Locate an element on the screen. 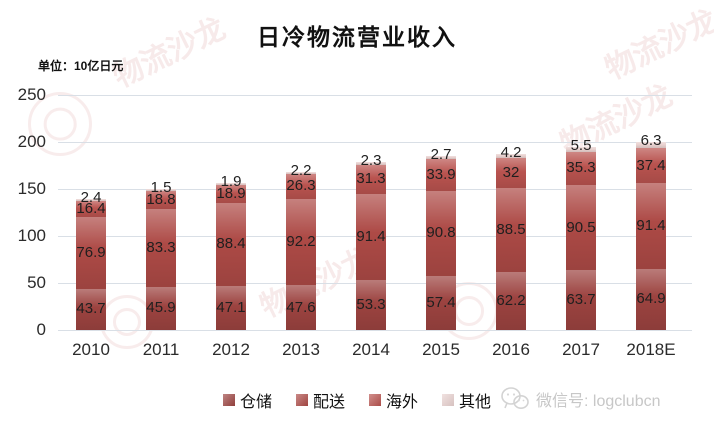 This screenshot has width=714, height=423. legend: 仓储 配送 海外 其他 is located at coordinates (357, 400).